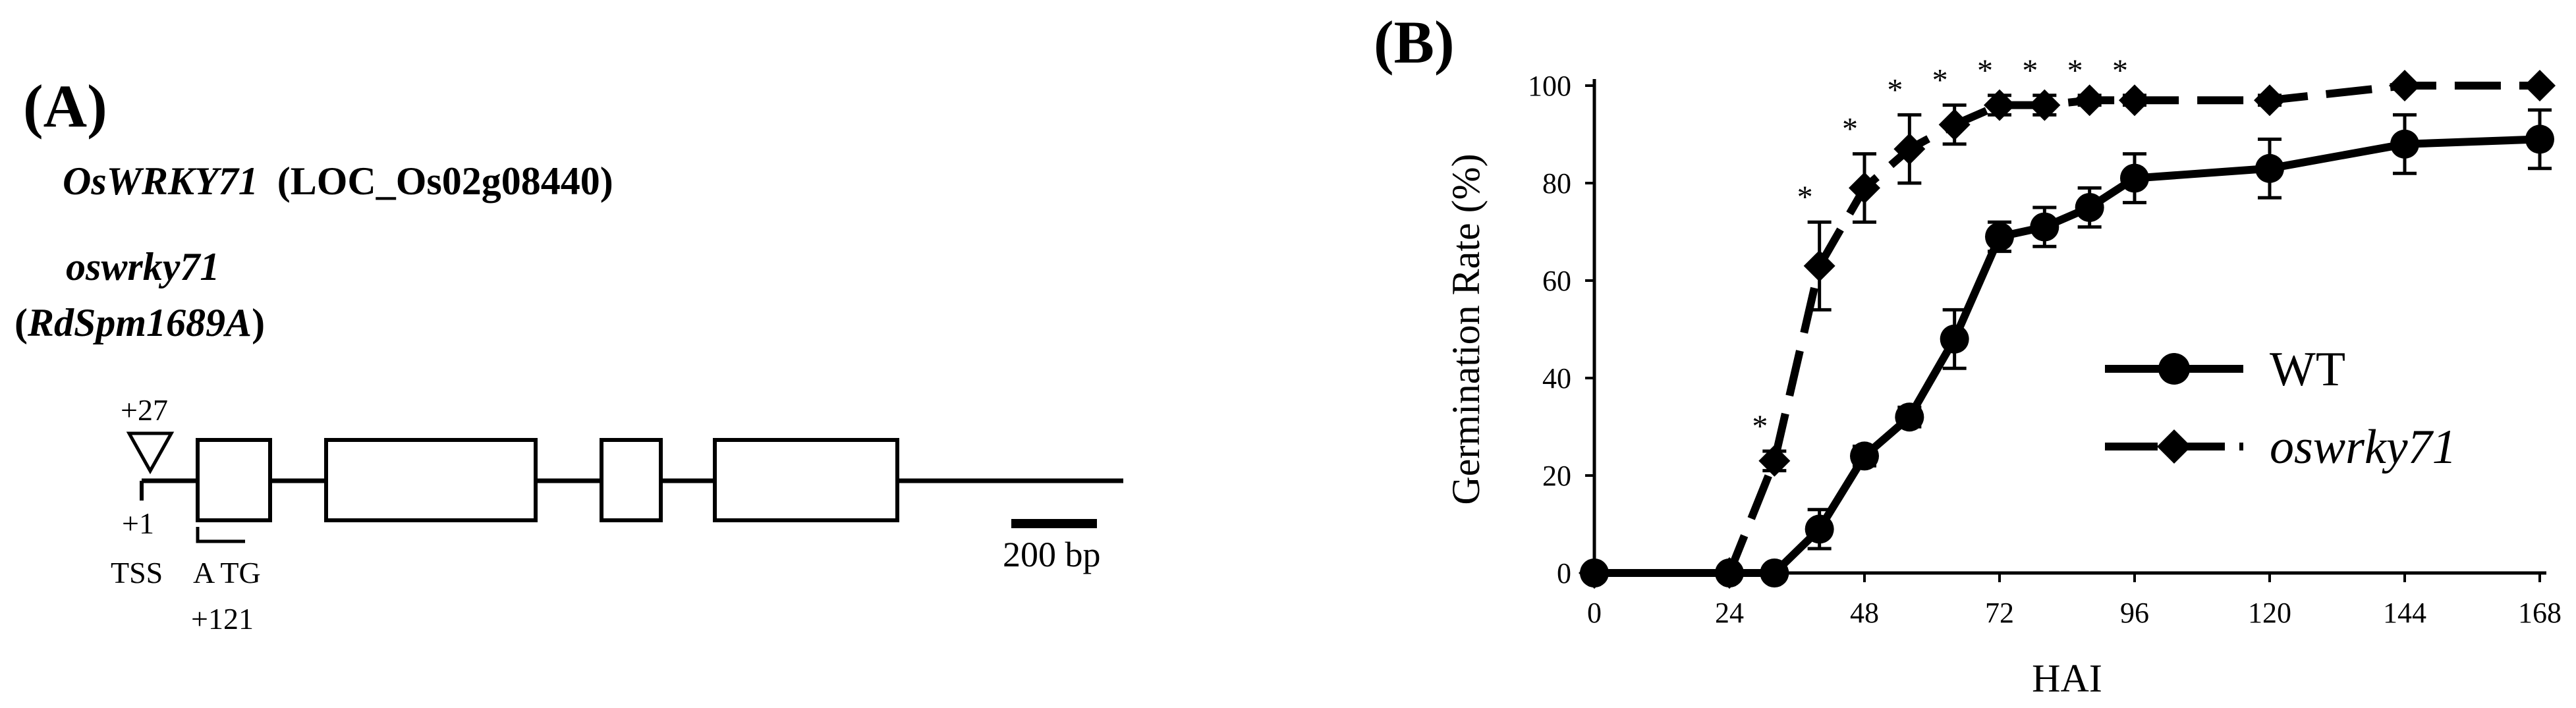 This screenshot has height=708, width=2576. What do you see at coordinates (1556, 378) in the screenshot?
I see `y-tick-label: 40` at bounding box center [1556, 378].